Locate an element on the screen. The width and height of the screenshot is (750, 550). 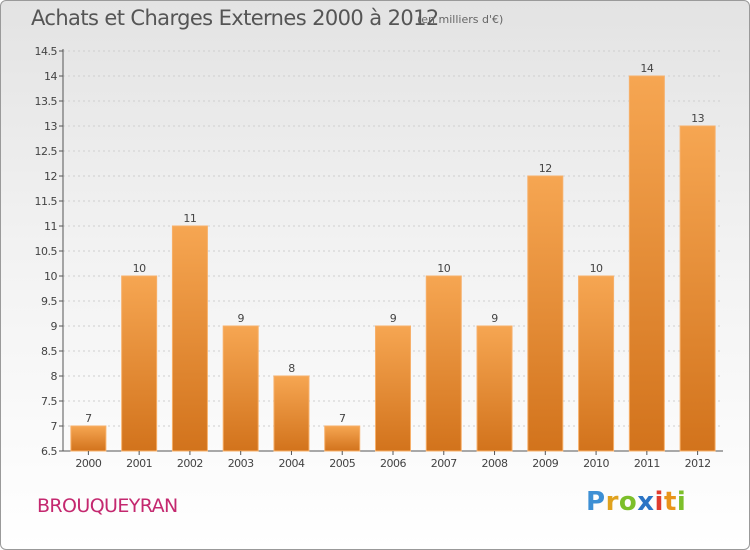
y-tick-label: 7.5 is located at coordinates (49, 401).